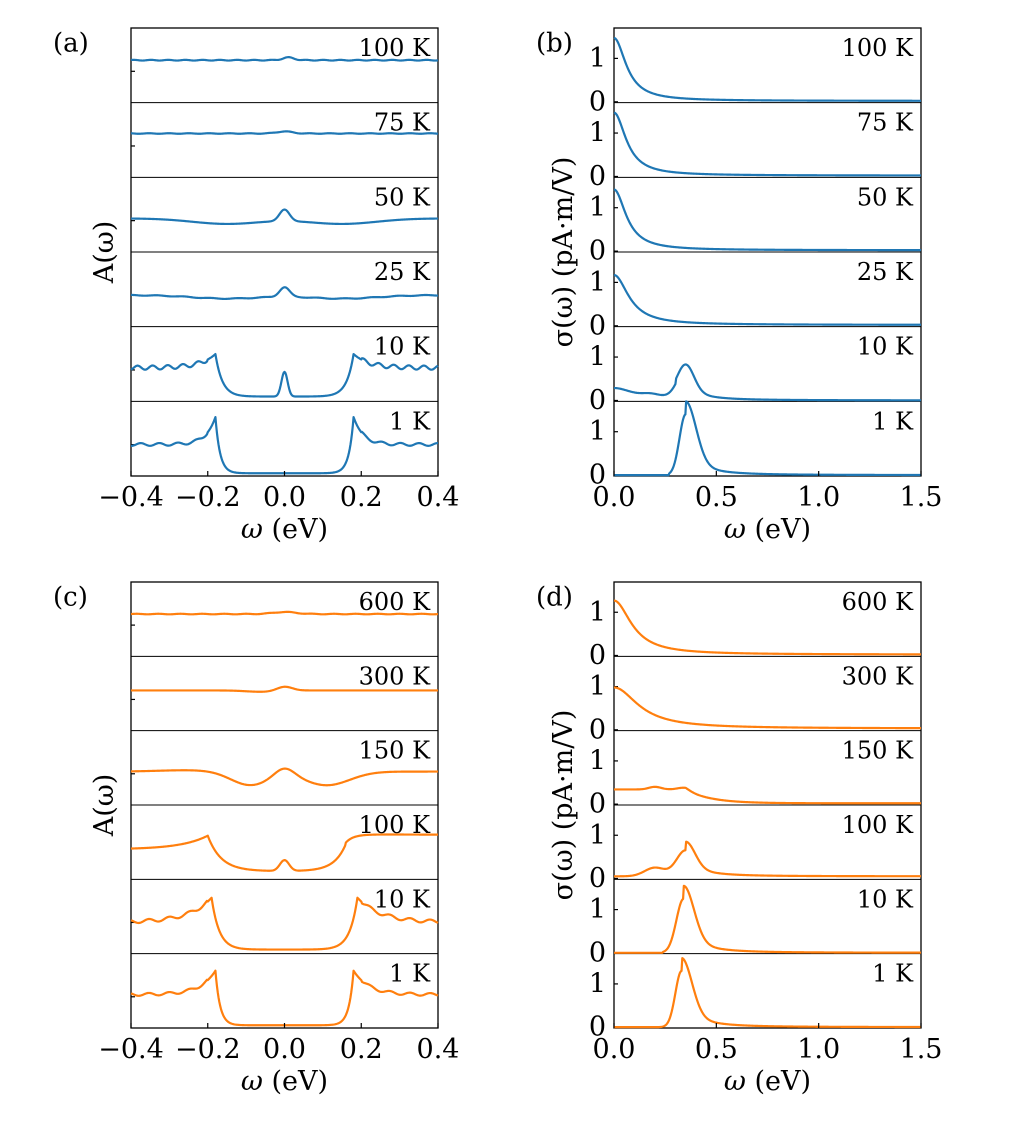  Describe the element at coordinates (71, 43) in the screenshot. I see `panel-label: (a)` at that location.